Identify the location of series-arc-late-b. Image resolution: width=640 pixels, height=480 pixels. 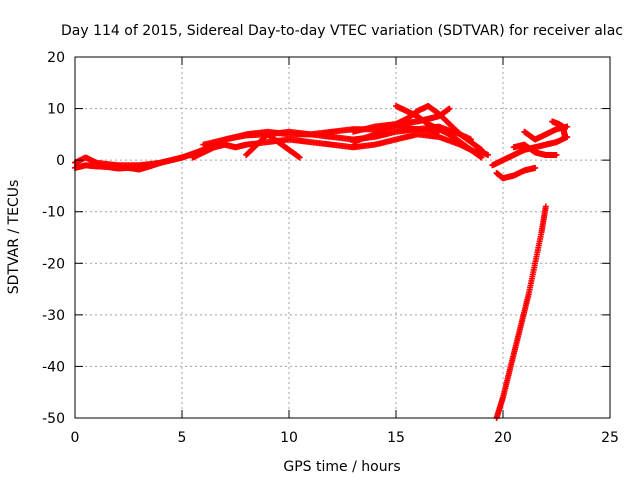
(516, 173).